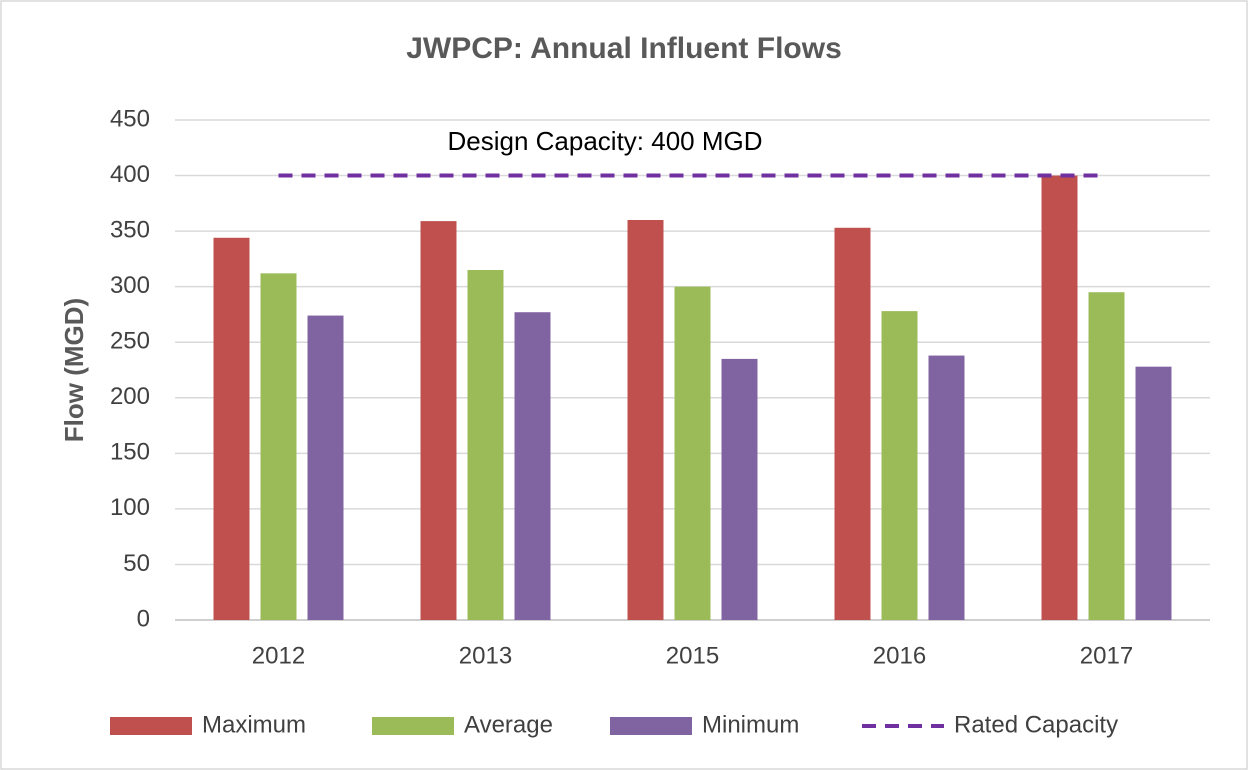  What do you see at coordinates (254, 724) in the screenshot?
I see `legend-label: Maximum` at bounding box center [254, 724].